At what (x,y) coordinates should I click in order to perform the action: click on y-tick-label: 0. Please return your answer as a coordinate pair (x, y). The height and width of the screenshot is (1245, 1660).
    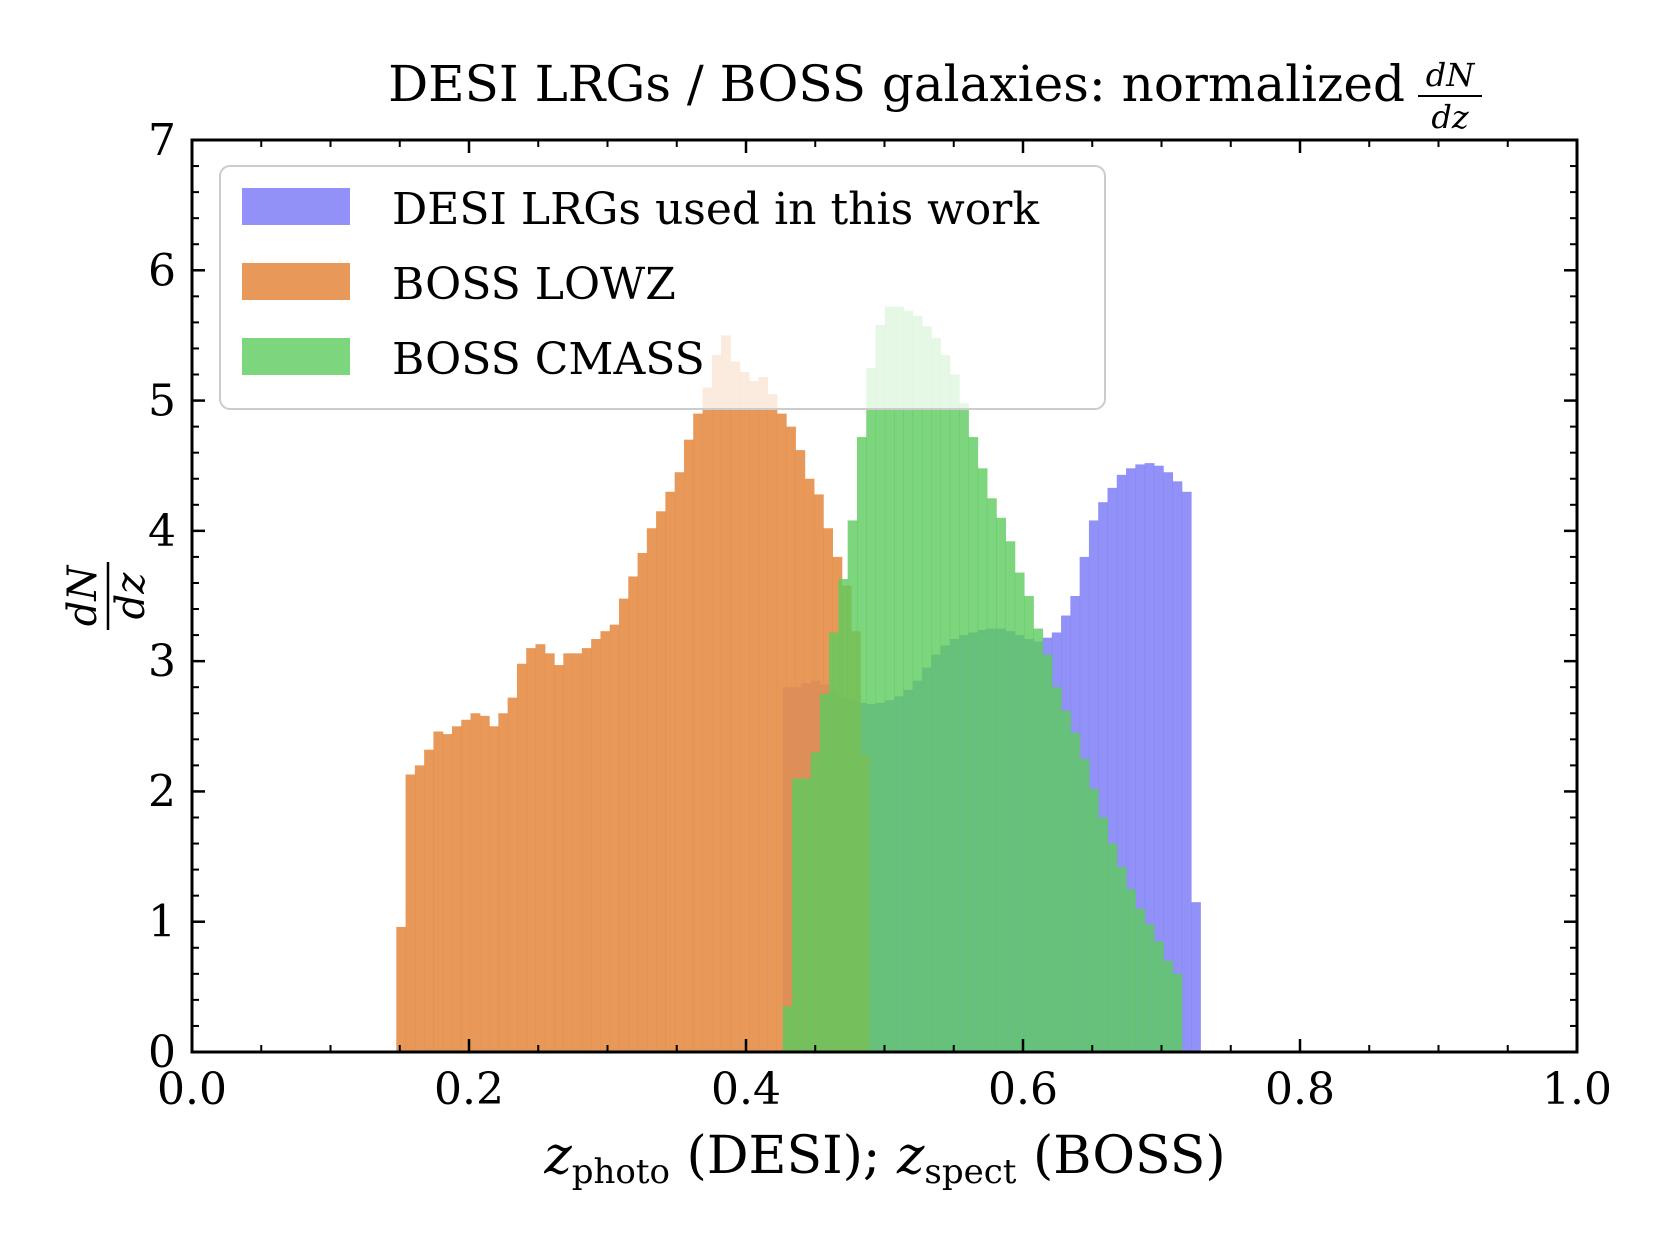
    Looking at the image, I should click on (162, 1052).